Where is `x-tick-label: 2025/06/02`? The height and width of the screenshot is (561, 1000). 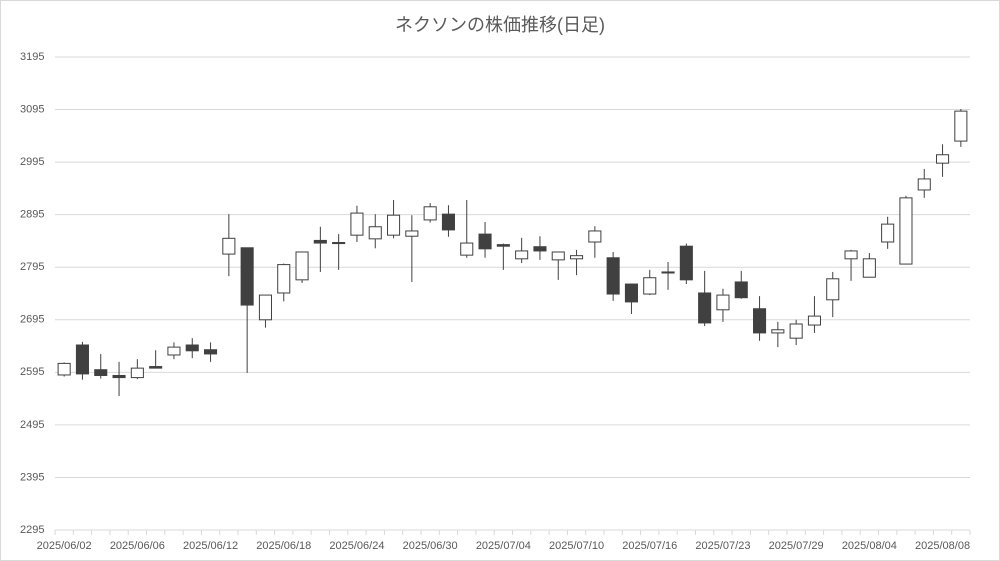
x-tick-label: 2025/06/02 is located at coordinates (64, 546).